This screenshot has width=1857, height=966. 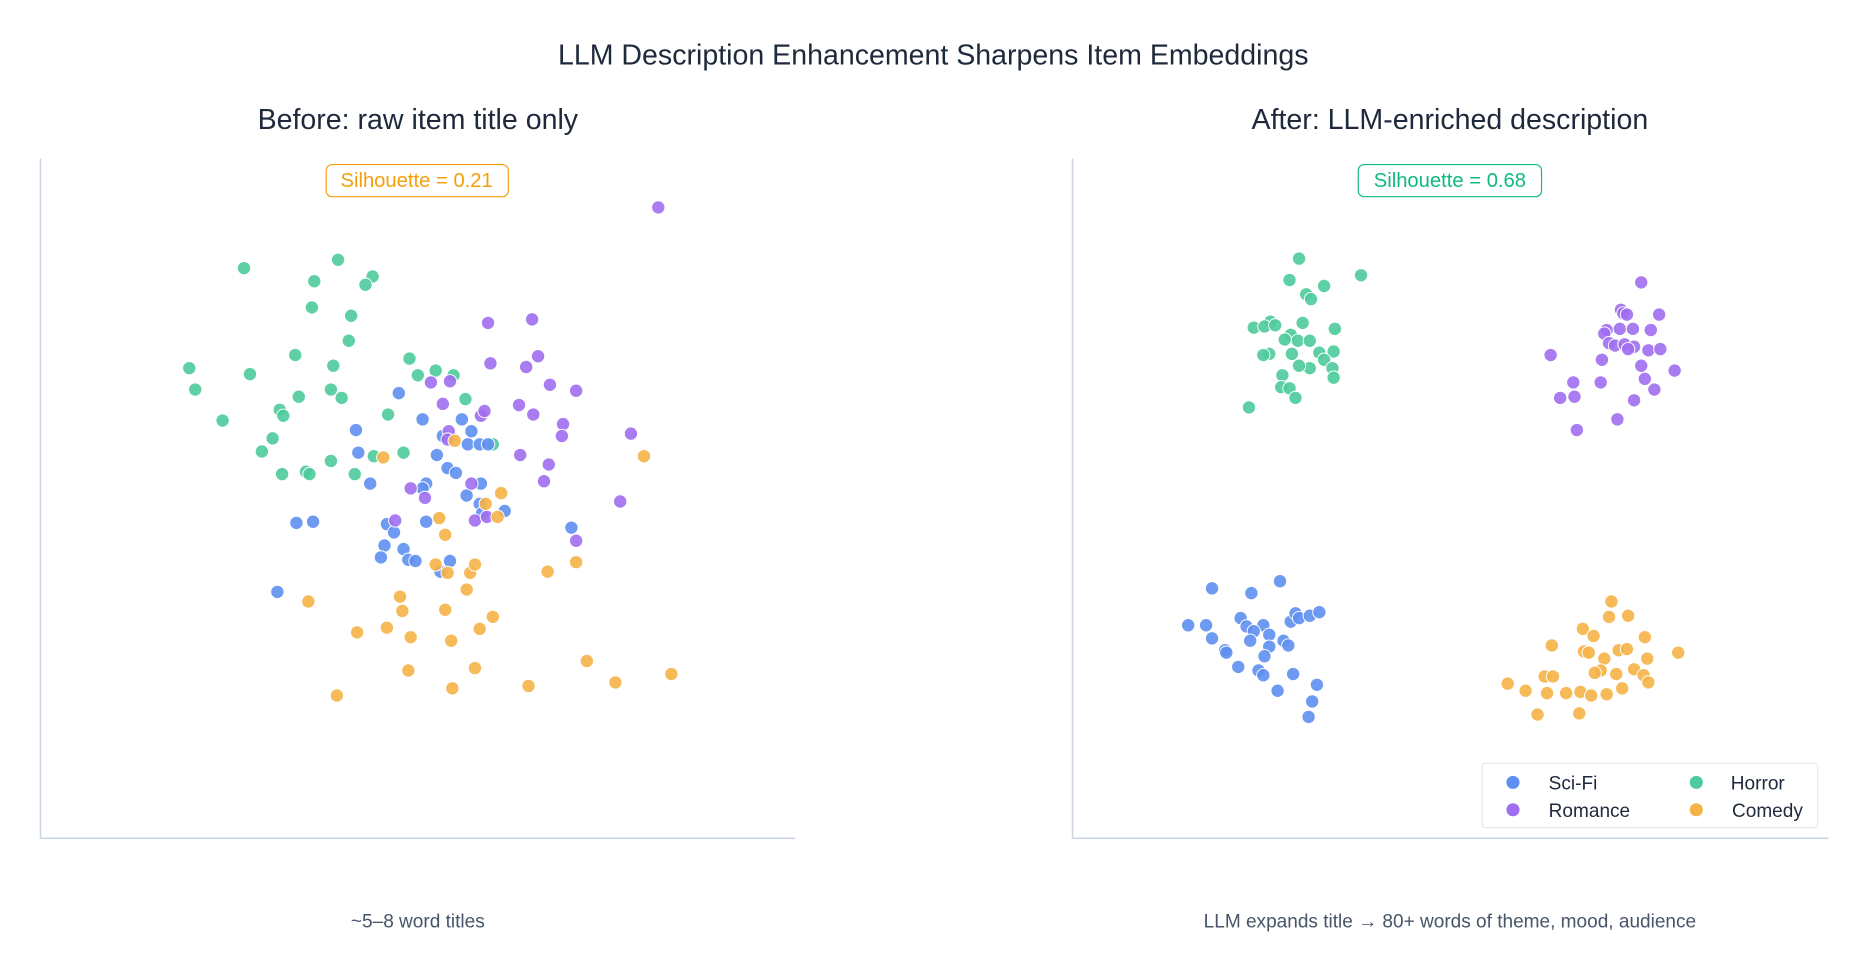 What do you see at coordinates (1758, 784) in the screenshot?
I see `legend-label-horror: Horror` at bounding box center [1758, 784].